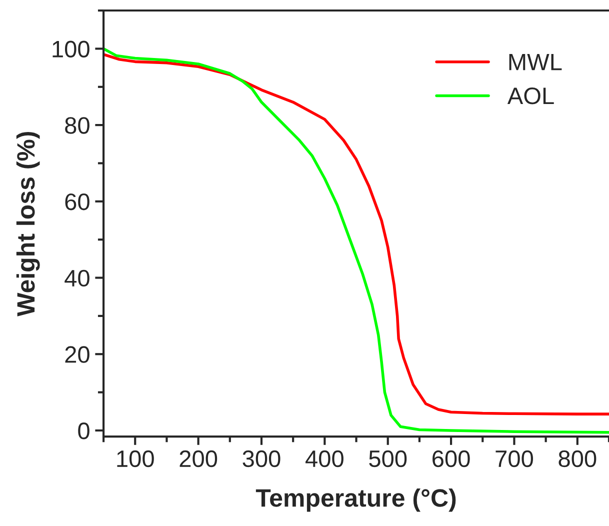 The width and height of the screenshot is (609, 526). I want to click on y-tick-label: 0, so click(84, 431).